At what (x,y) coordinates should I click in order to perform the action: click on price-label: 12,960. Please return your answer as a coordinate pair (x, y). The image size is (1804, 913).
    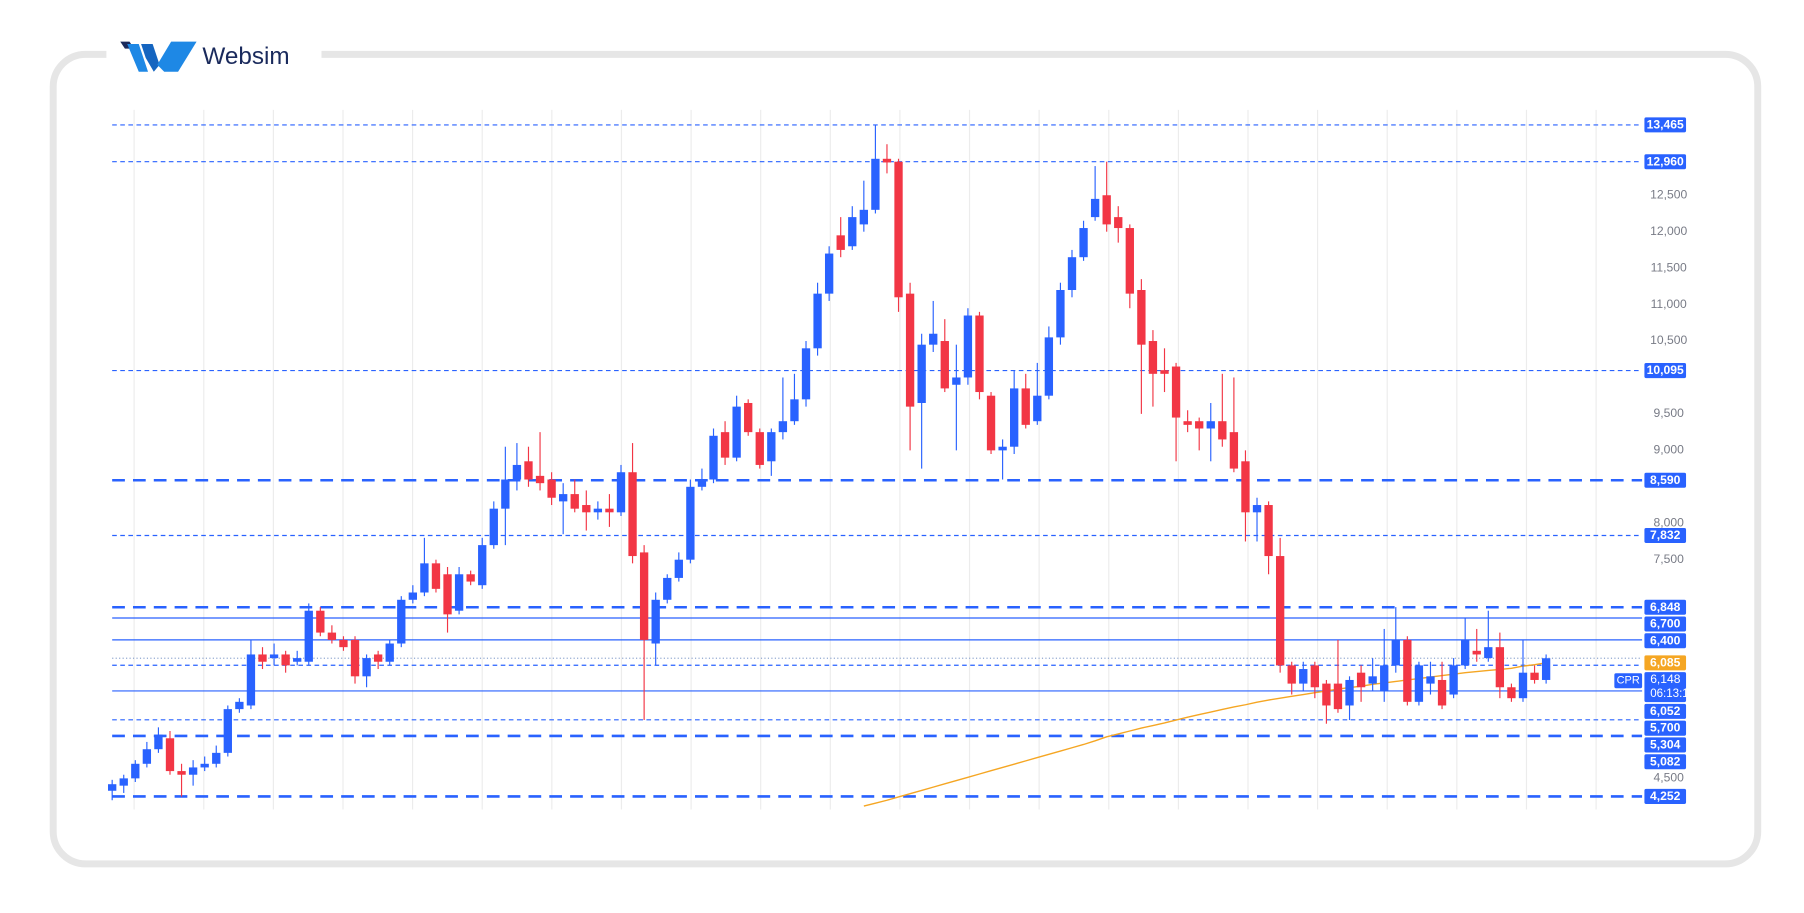
    Looking at the image, I should click on (1665, 161).